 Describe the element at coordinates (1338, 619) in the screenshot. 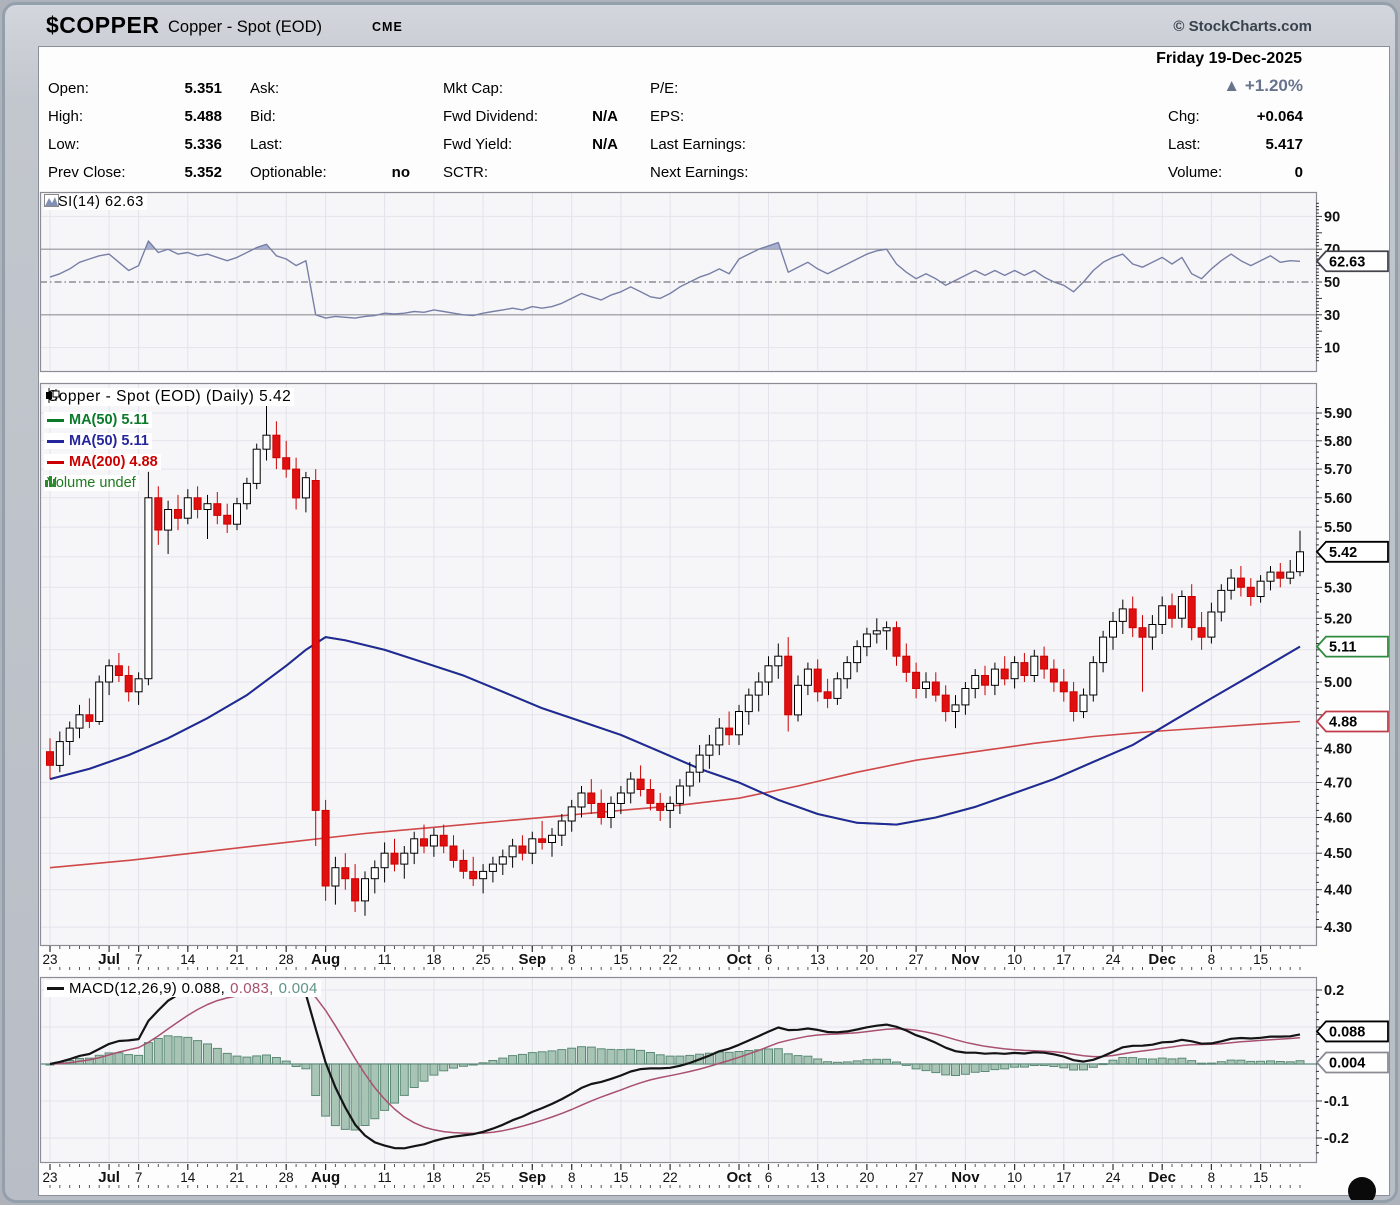

I see `svg-text: 5.20` at that location.